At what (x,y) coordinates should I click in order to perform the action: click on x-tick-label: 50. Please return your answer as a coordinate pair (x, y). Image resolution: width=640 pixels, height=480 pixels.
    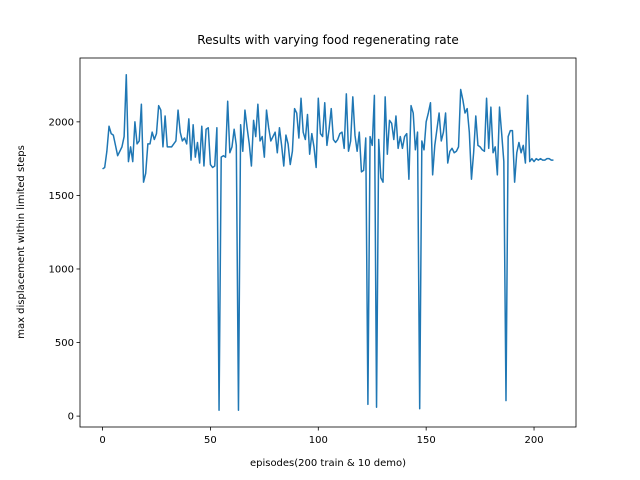
    Looking at the image, I should click on (210, 440).